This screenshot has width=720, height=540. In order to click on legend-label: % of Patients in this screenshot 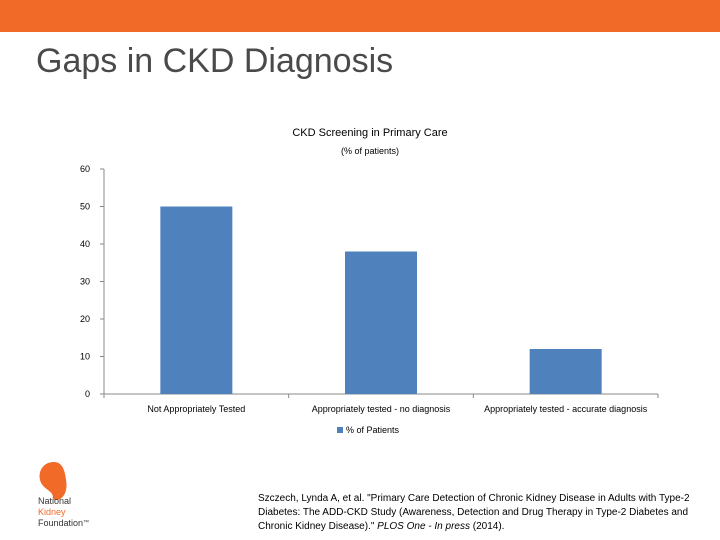, I will do `click(373, 430)`.